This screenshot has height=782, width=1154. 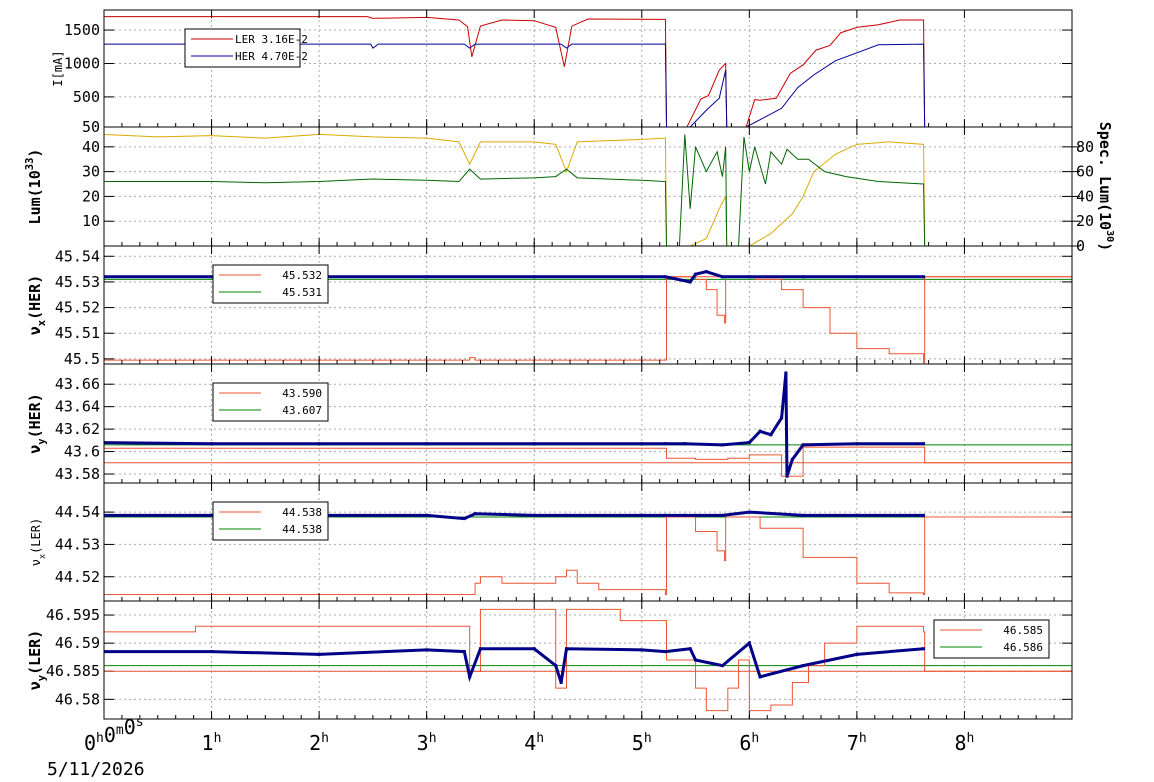 I want to click on x-tick-label-value: 8, so click(x=960, y=743).